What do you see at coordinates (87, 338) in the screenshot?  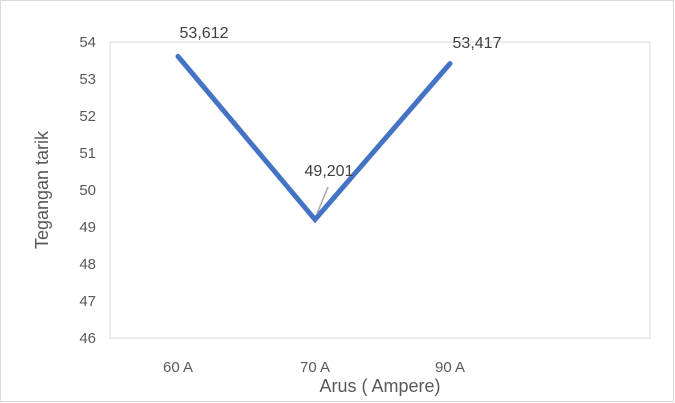 I see `y-tick-label: 46` at bounding box center [87, 338].